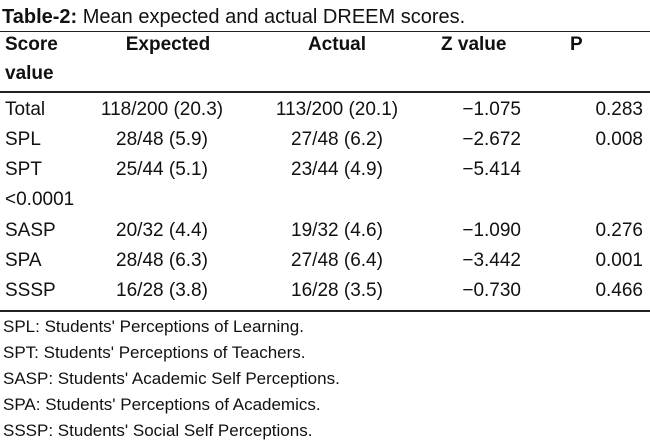 This screenshot has width=650, height=445. I want to click on footnote: SPT: Students' Perceptions of Teachers., so click(154, 352).